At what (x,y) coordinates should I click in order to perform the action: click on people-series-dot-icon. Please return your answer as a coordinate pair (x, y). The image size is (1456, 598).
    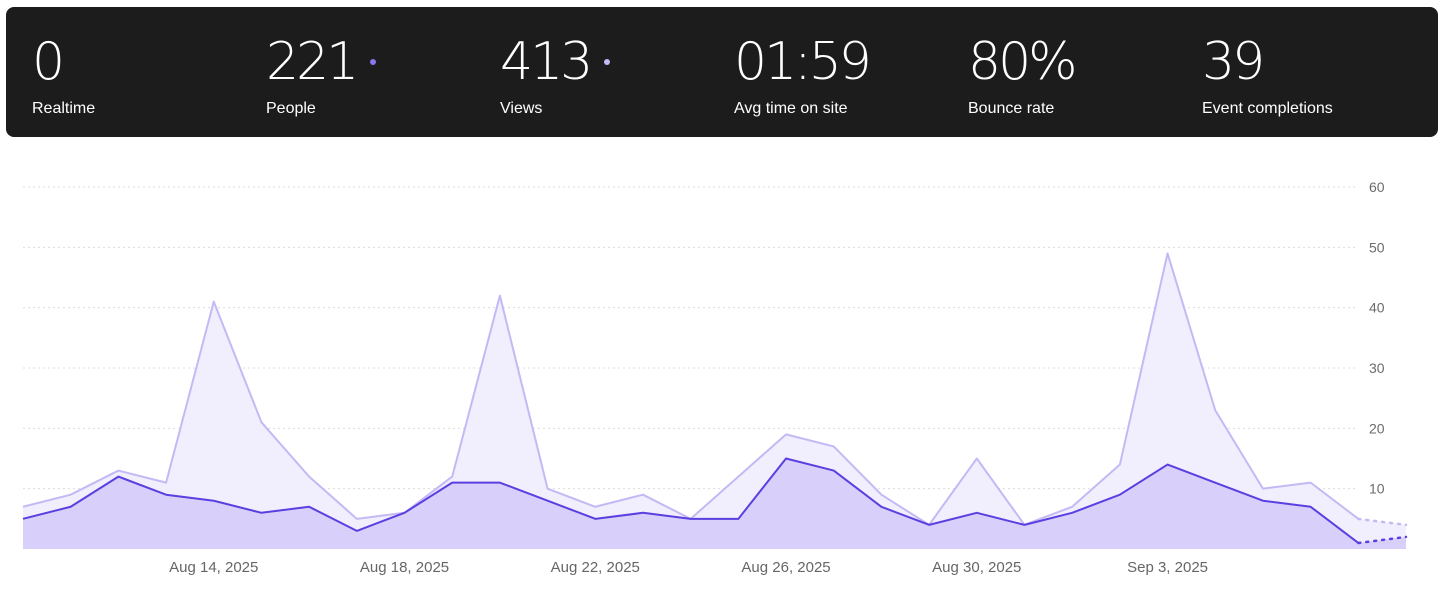
    Looking at the image, I should click on (373, 62).